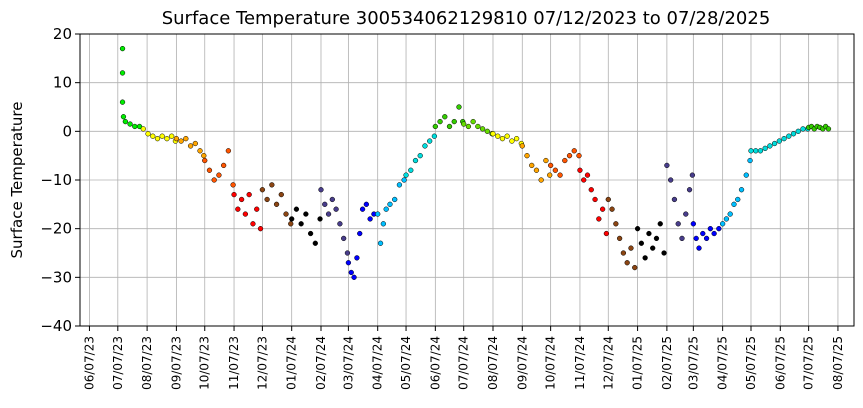 The width and height of the screenshot is (863, 408). Describe the element at coordinates (292, 363) in the screenshot. I see `x-tick-label: 01/07/24` at that location.